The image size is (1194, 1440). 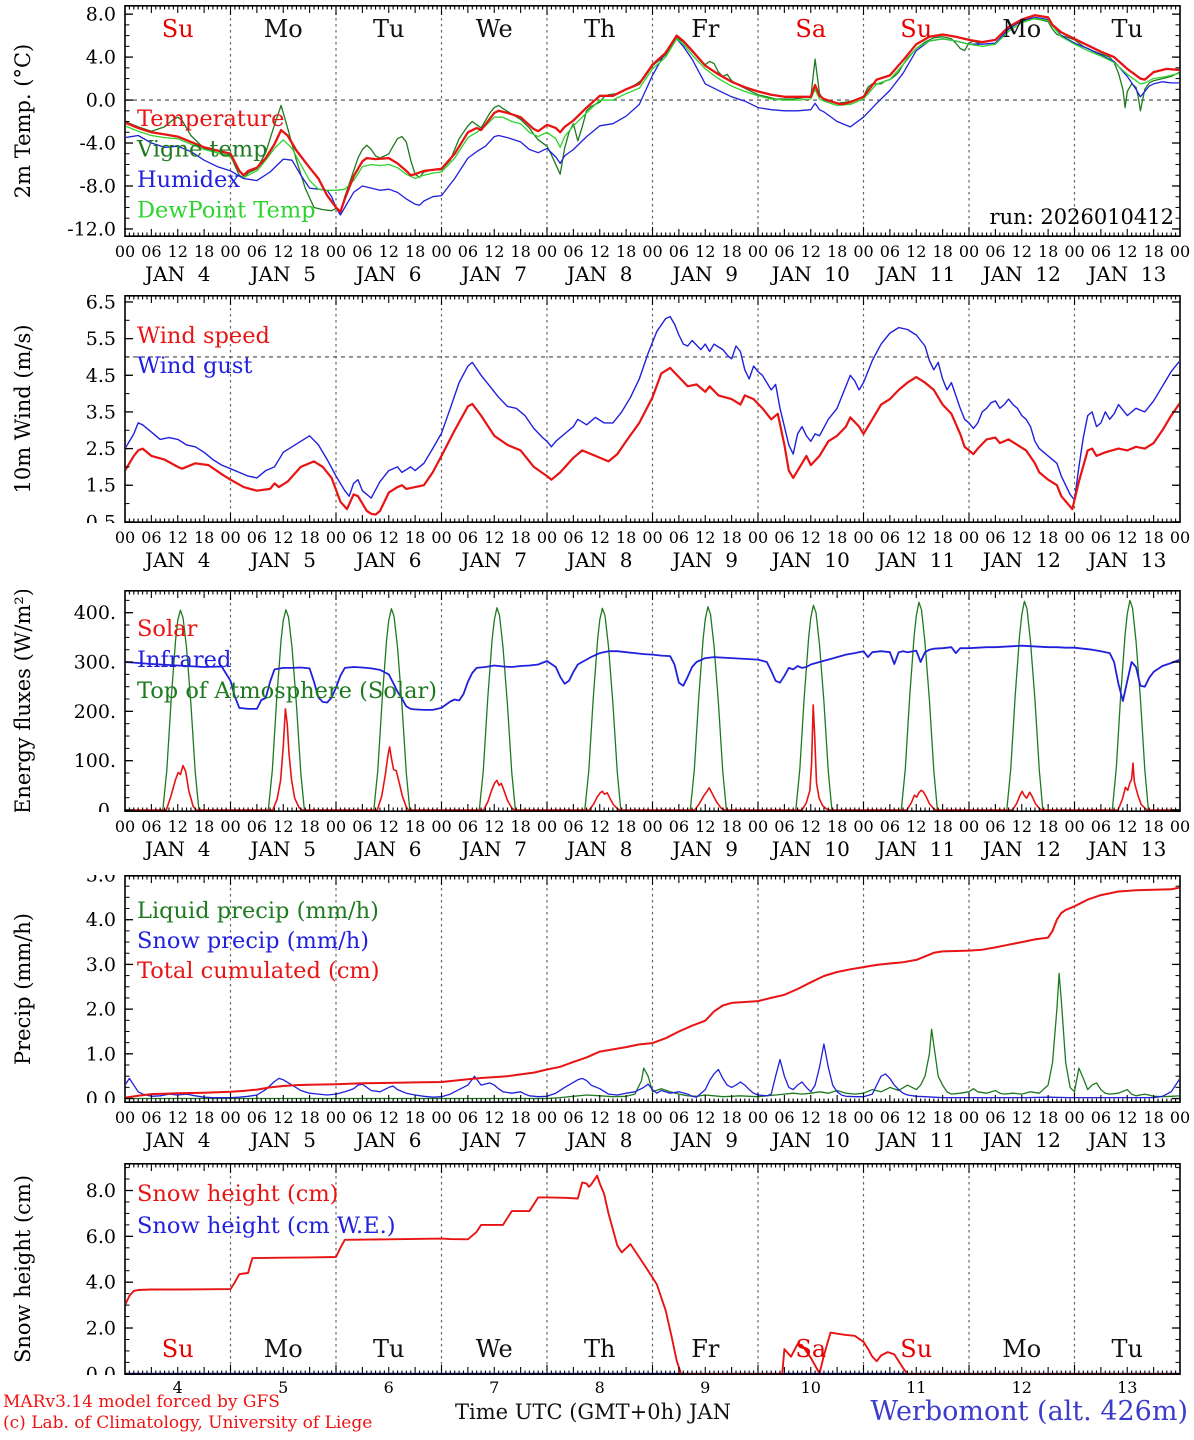 What do you see at coordinates (494, 1349) in the screenshot?
I see `day-name-label: We` at bounding box center [494, 1349].